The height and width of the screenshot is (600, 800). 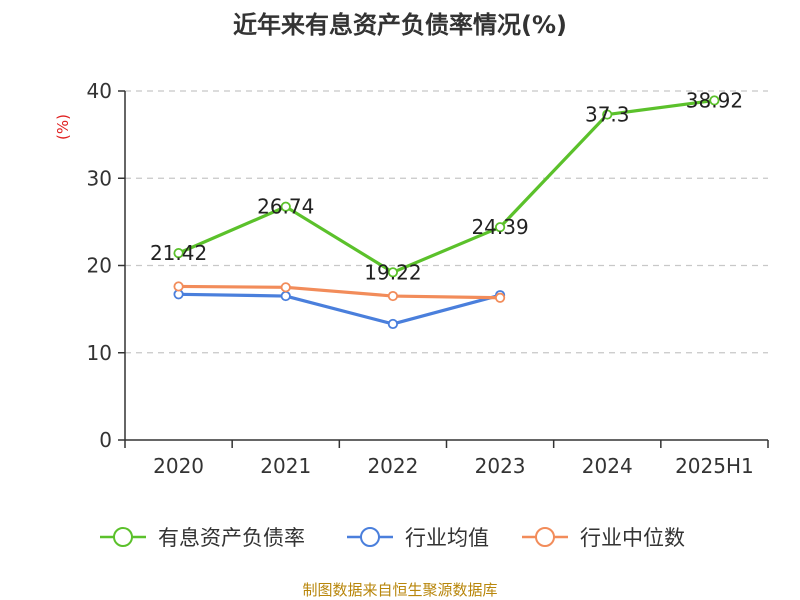 I want to click on x-tick-label-2022: 2022, so click(x=392, y=466).